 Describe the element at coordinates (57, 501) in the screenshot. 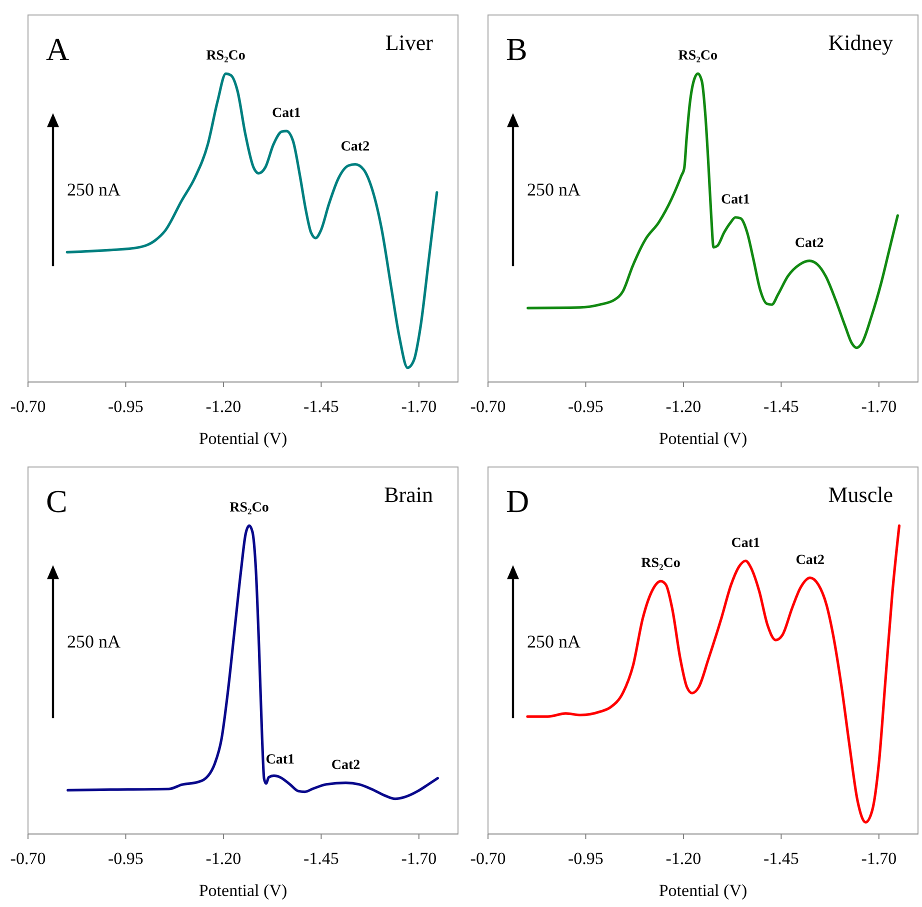

I see `chart-title: C` at that location.